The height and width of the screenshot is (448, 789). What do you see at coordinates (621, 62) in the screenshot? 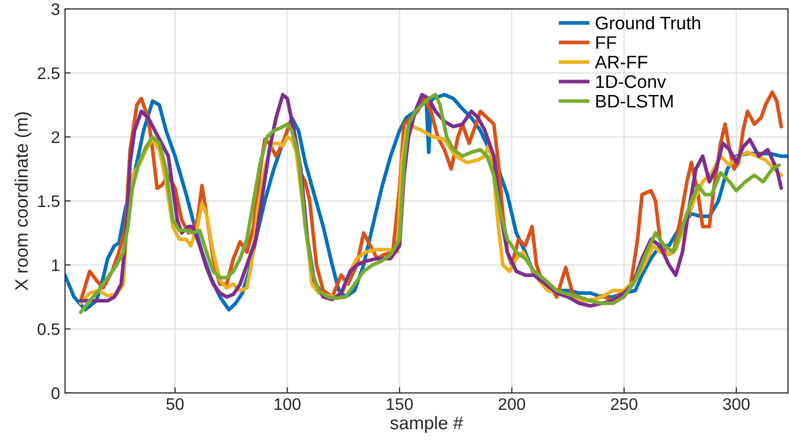
I see `legend-label: AR-FF` at bounding box center [621, 62].